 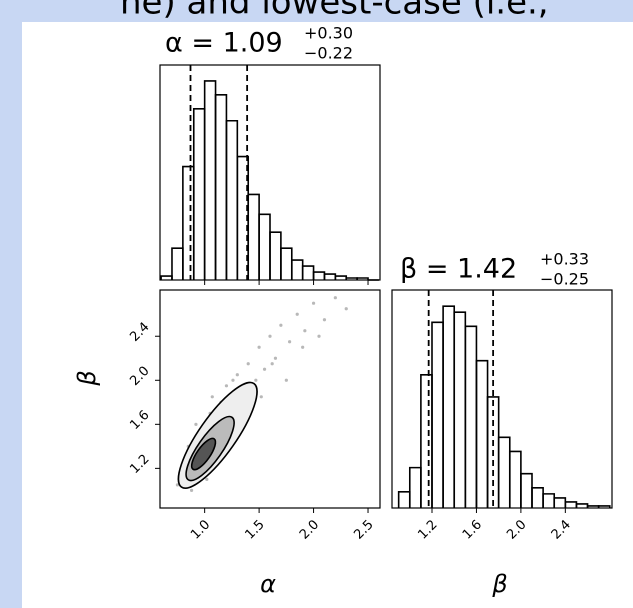 I want to click on header-fragment: ne) and lowest-case (i.e.,, so click(x=334, y=11).